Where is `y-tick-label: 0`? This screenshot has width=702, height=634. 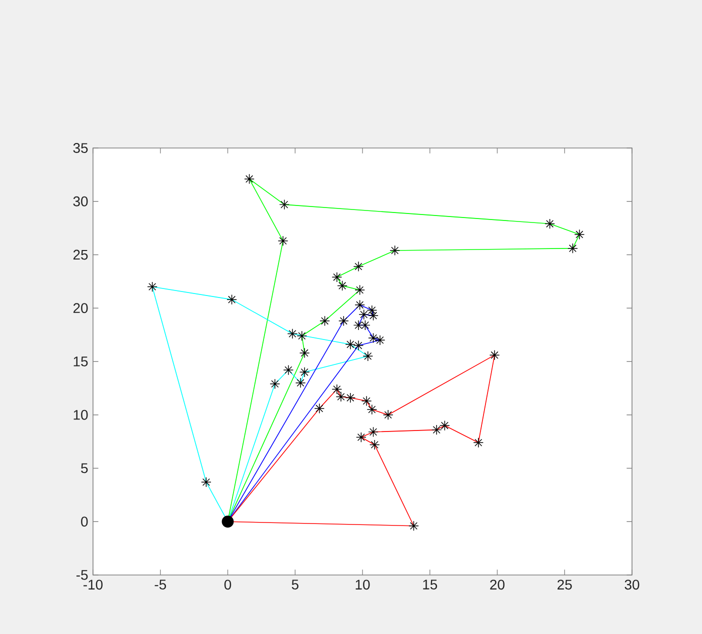 y-tick-label: 0 is located at coordinates (84, 521).